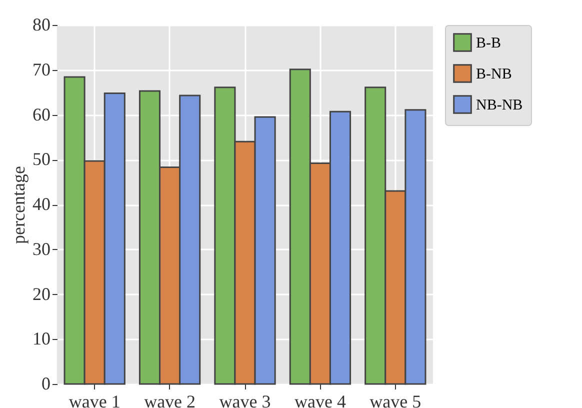 The image size is (582, 408). What do you see at coordinates (41, 338) in the screenshot?
I see `y-tick-label: 10` at bounding box center [41, 338].